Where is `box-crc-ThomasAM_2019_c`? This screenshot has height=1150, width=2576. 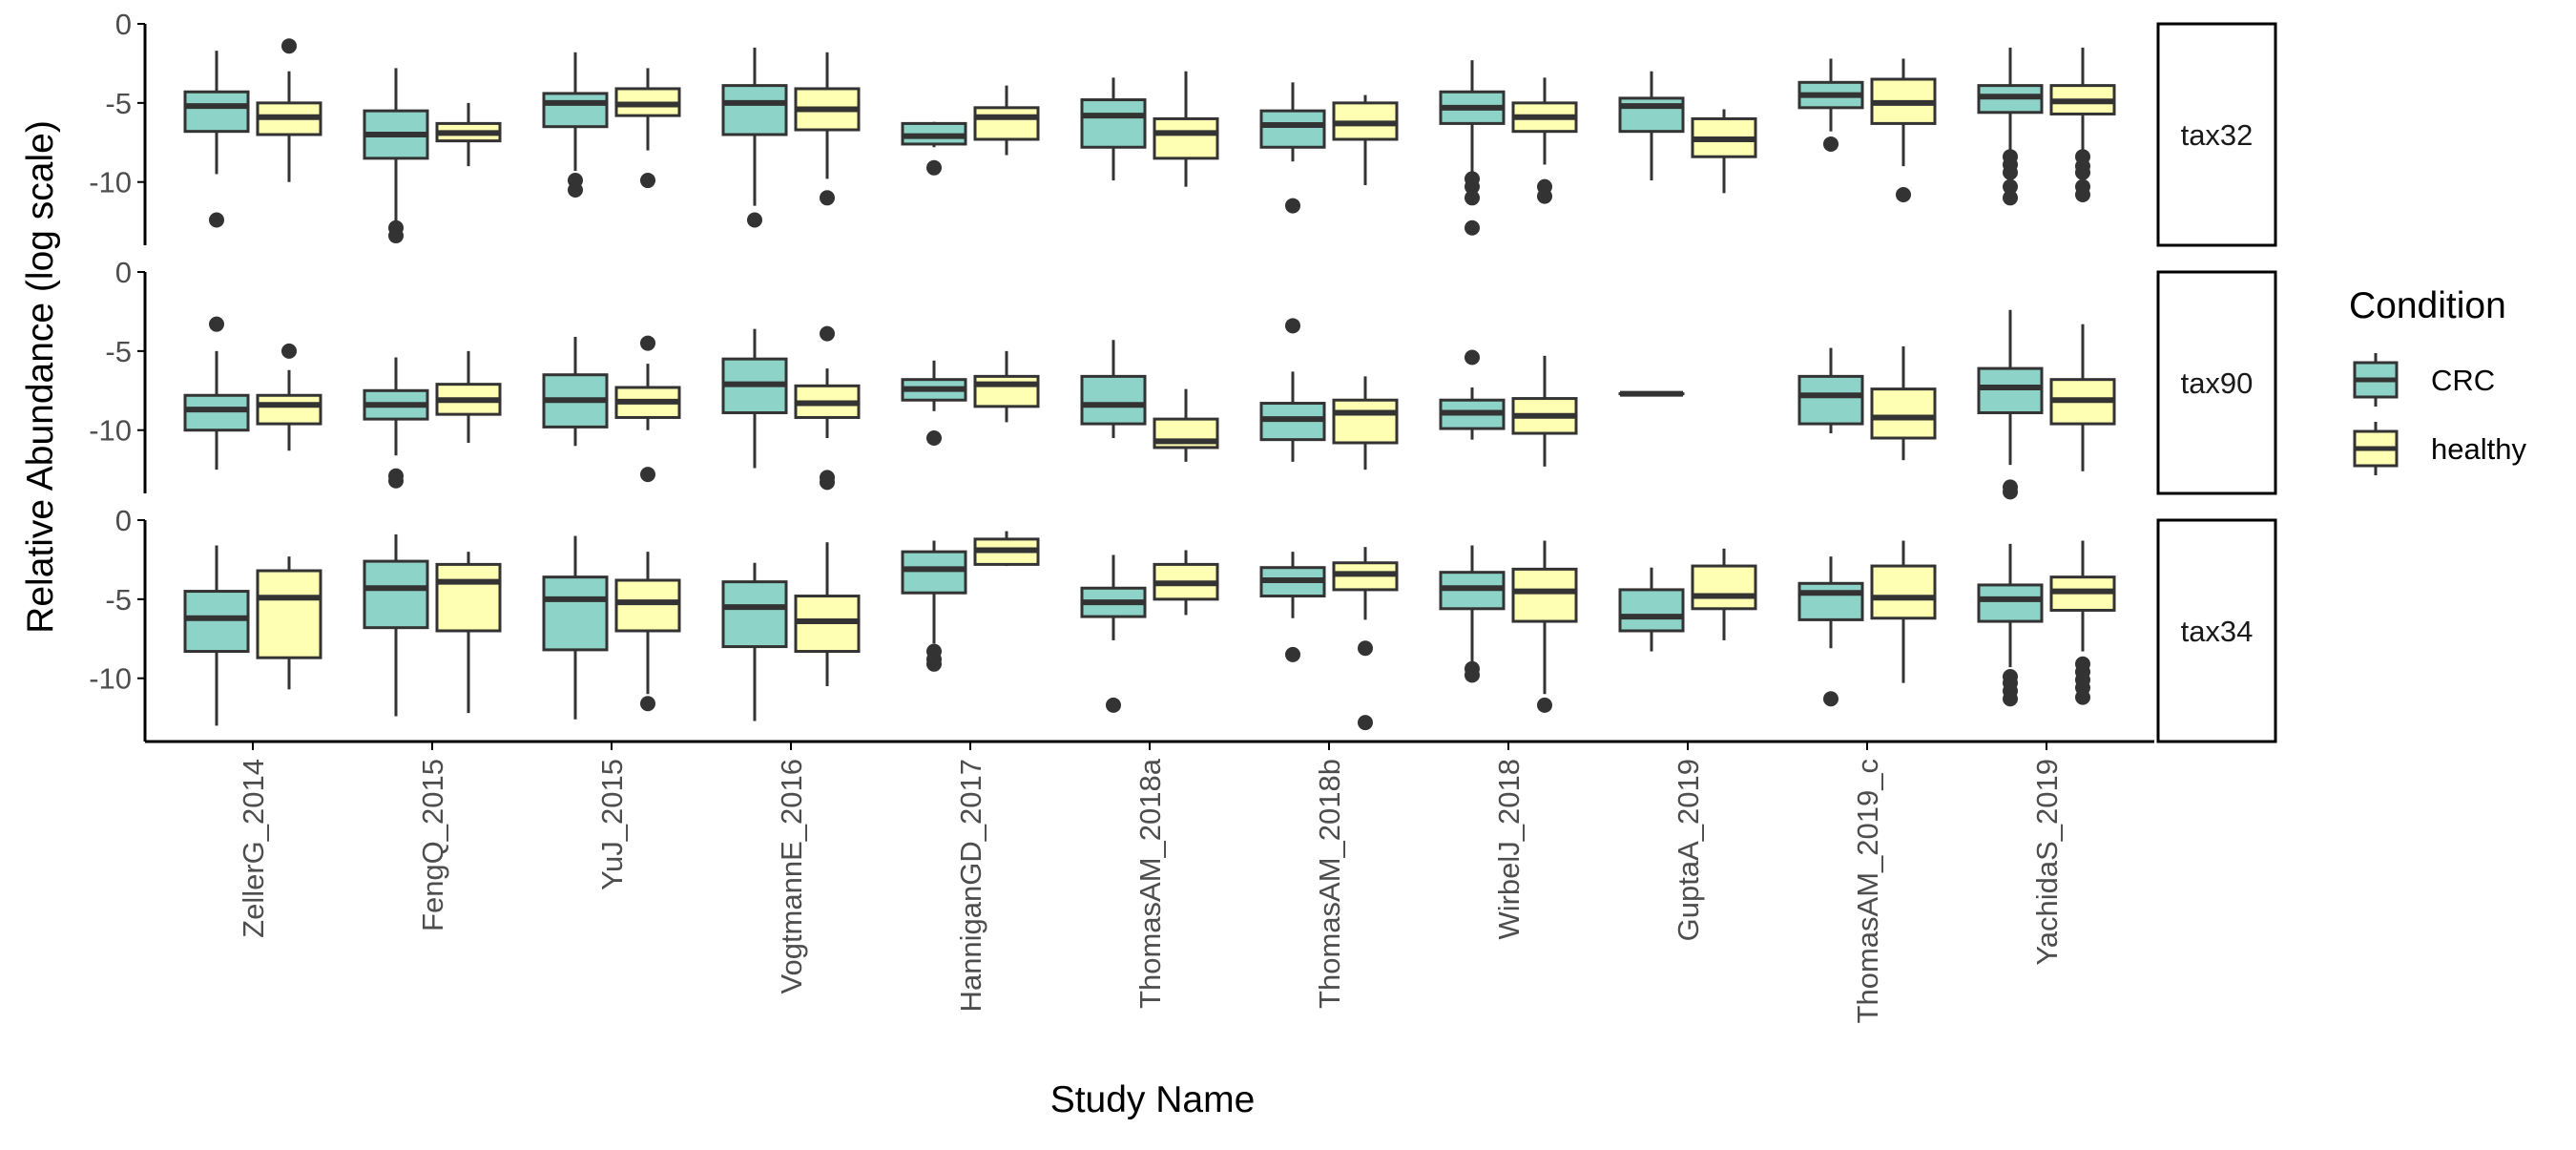 box-crc-ThomasAM_2019_c is located at coordinates (1830, 104).